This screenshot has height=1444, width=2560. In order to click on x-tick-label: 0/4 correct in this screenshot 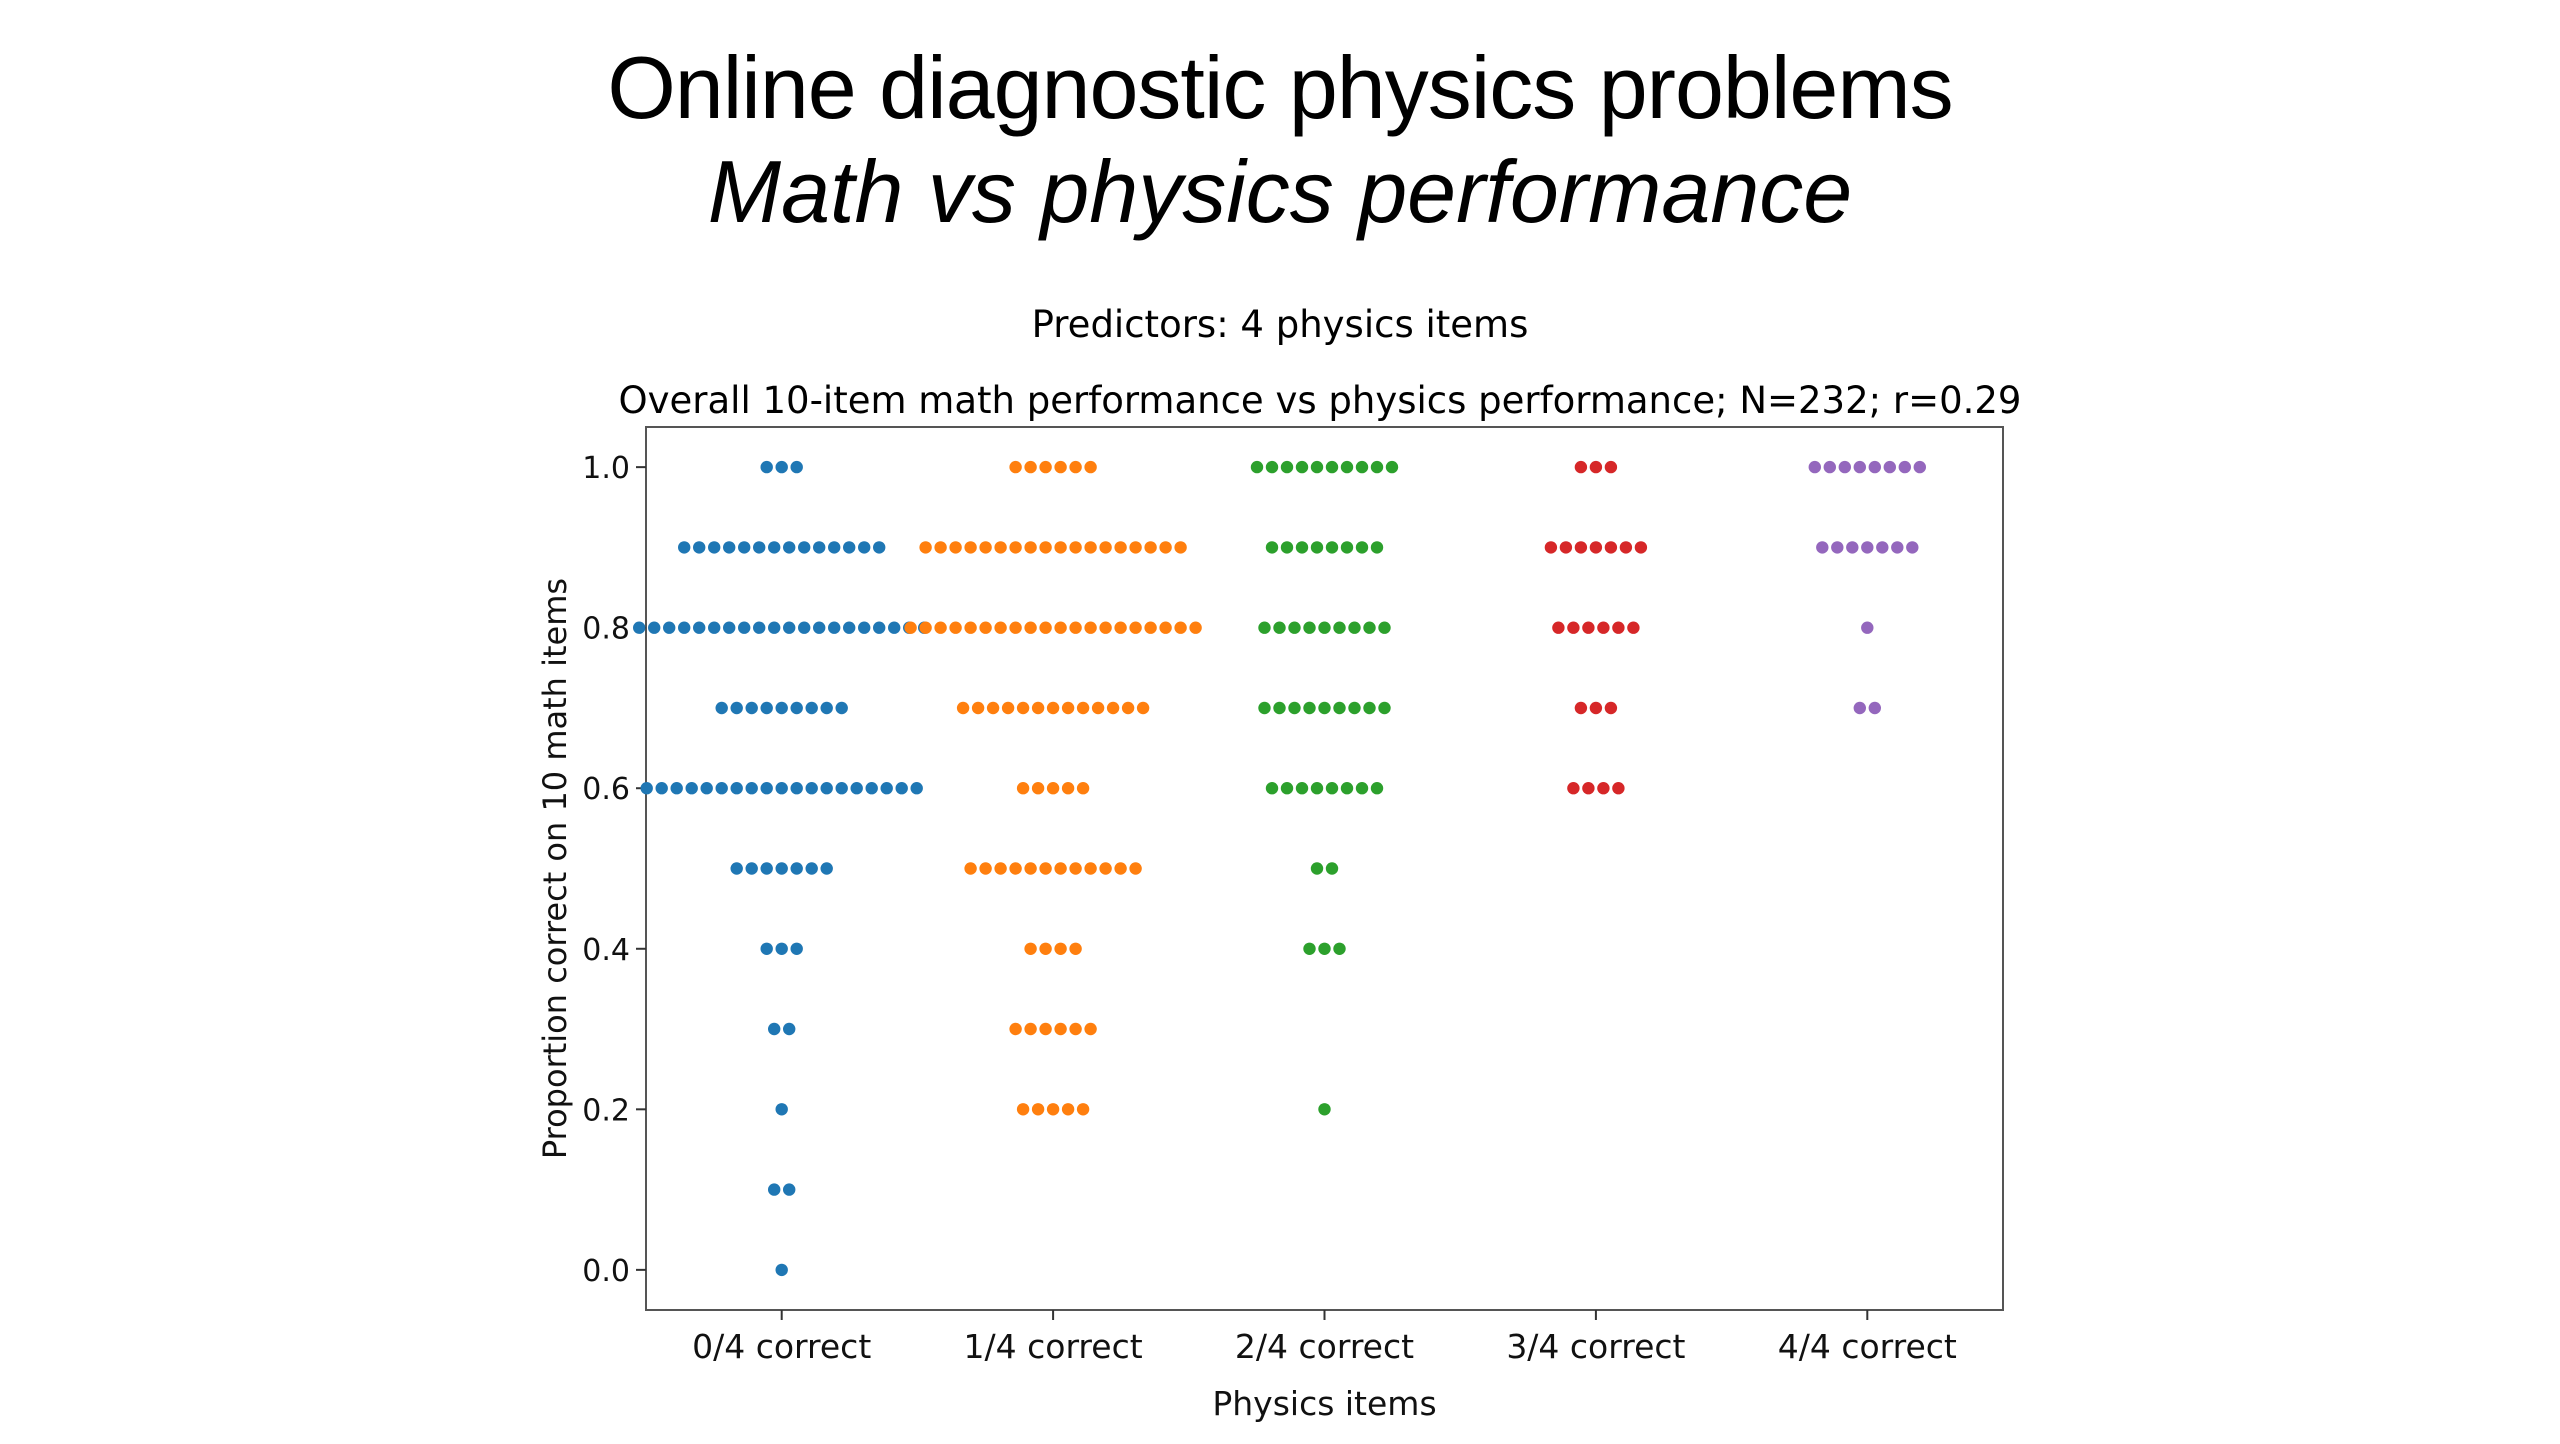, I will do `click(781, 1346)`.